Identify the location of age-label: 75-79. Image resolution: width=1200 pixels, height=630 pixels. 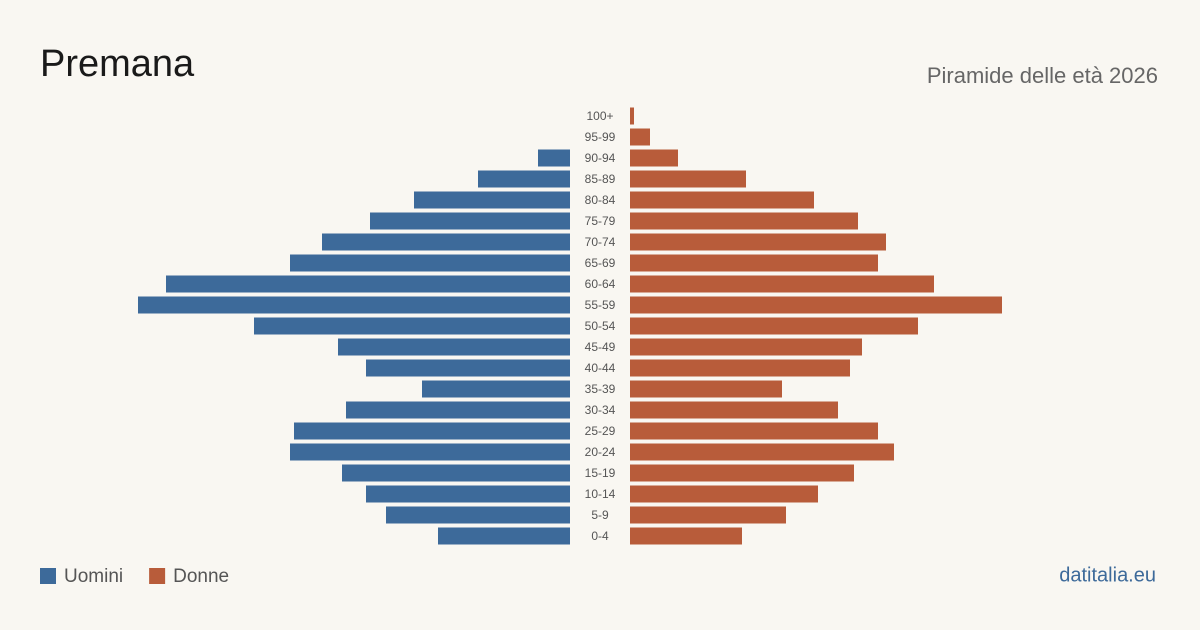
(600, 221).